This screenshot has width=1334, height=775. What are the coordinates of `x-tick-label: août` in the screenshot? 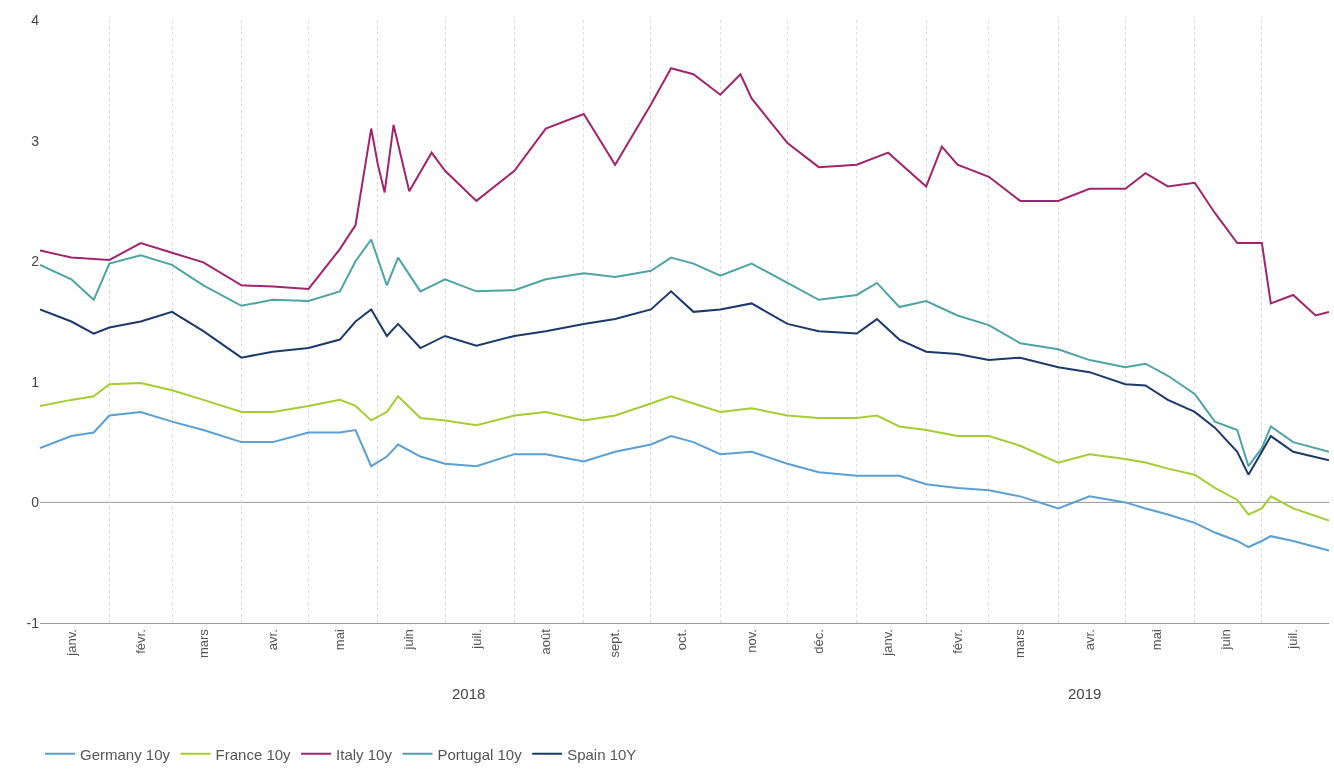 It's located at (545, 641).